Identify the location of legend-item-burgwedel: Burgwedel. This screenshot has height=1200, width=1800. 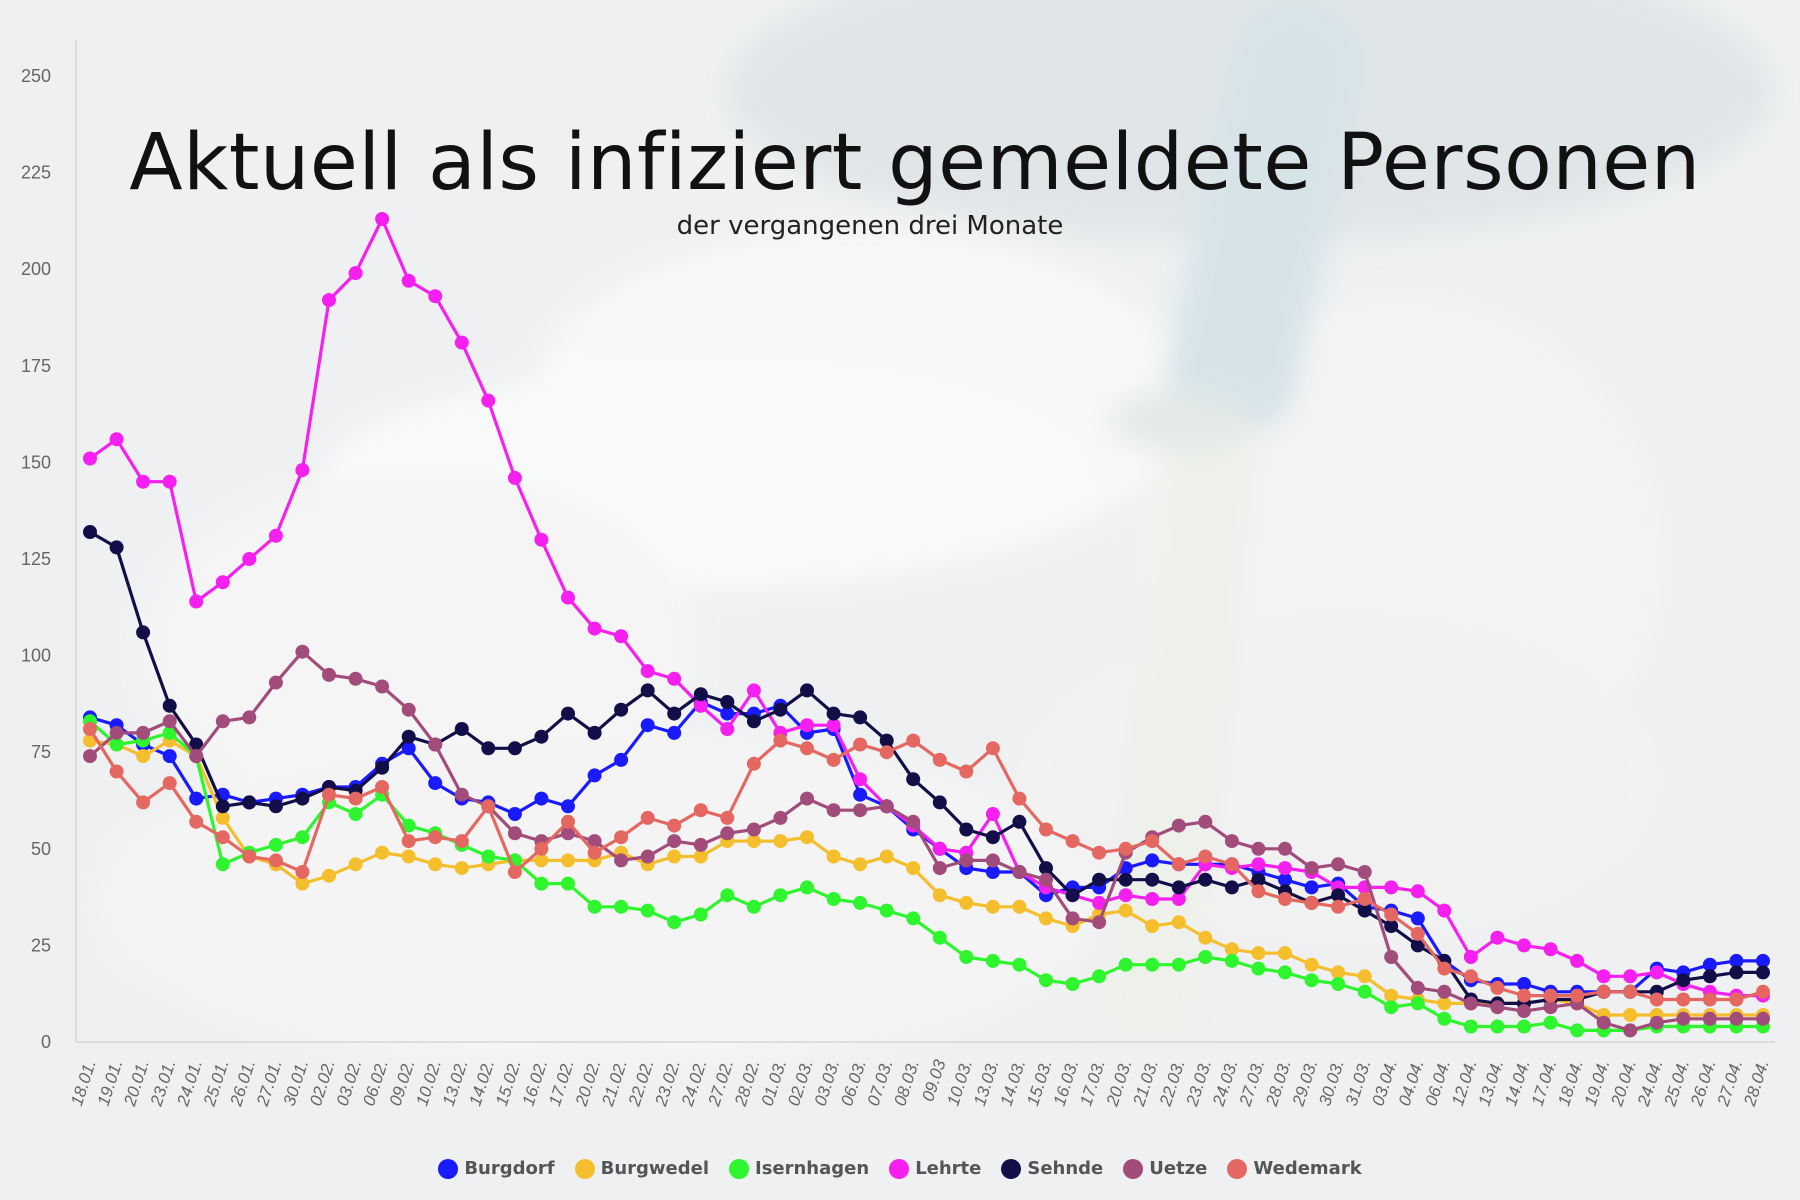
(641, 1168).